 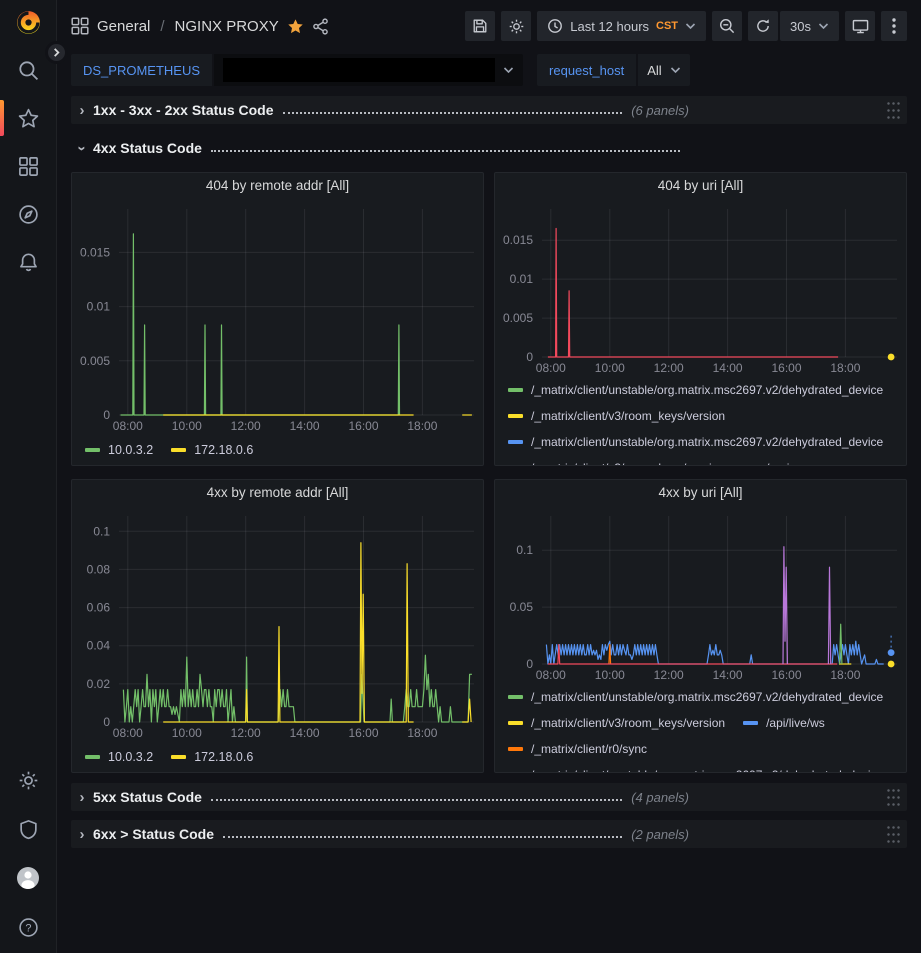 I want to click on row-title: 5xx Status Code, so click(x=147, y=797).